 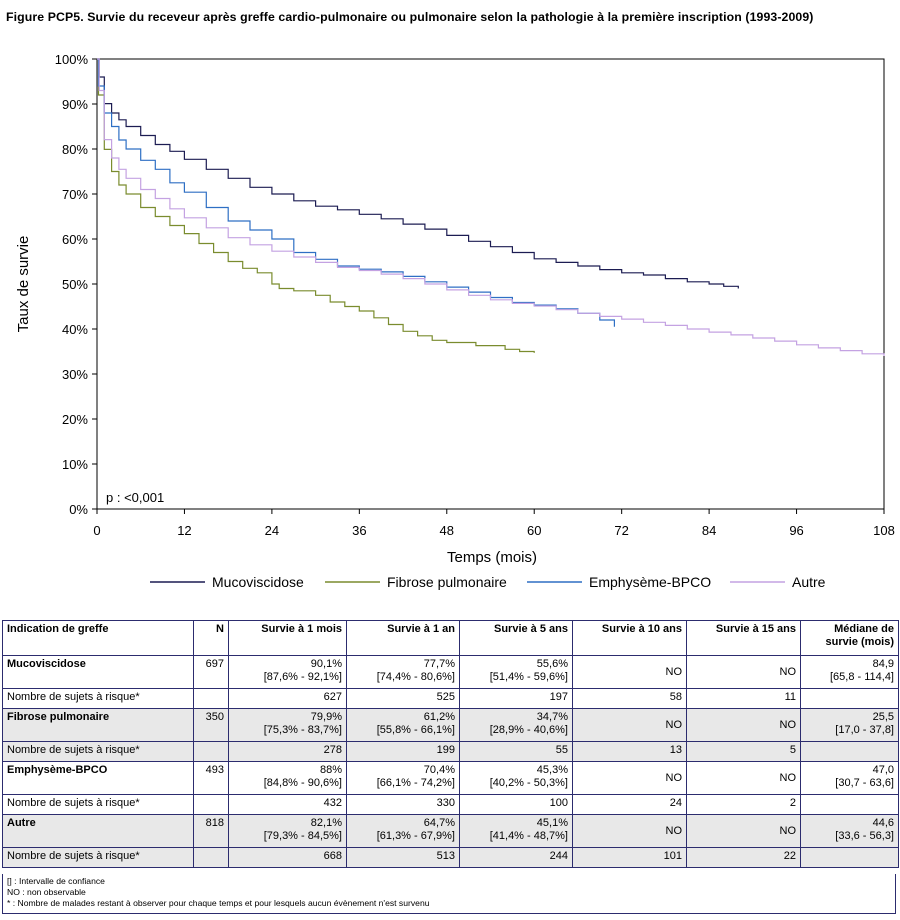 I want to click on mediane-cell: 25,5 [17,0 - 37,8], so click(x=849, y=725).